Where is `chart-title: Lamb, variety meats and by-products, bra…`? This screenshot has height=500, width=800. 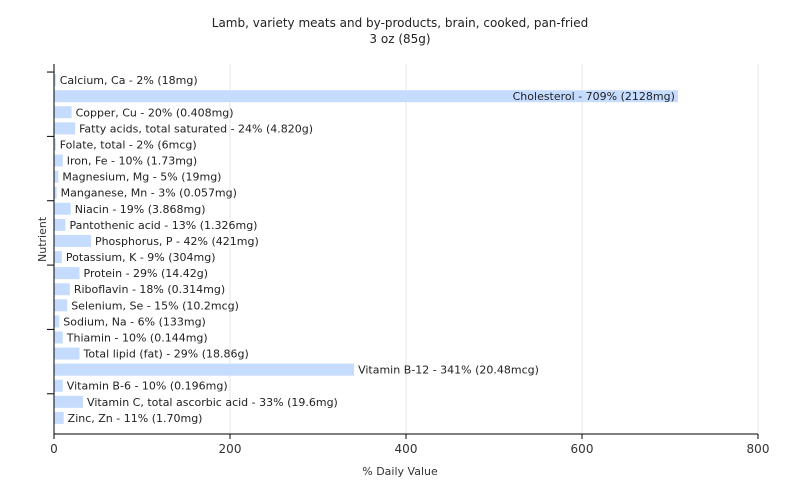 chart-title: Lamb, variety meats and by-products, bra… is located at coordinates (400, 23).